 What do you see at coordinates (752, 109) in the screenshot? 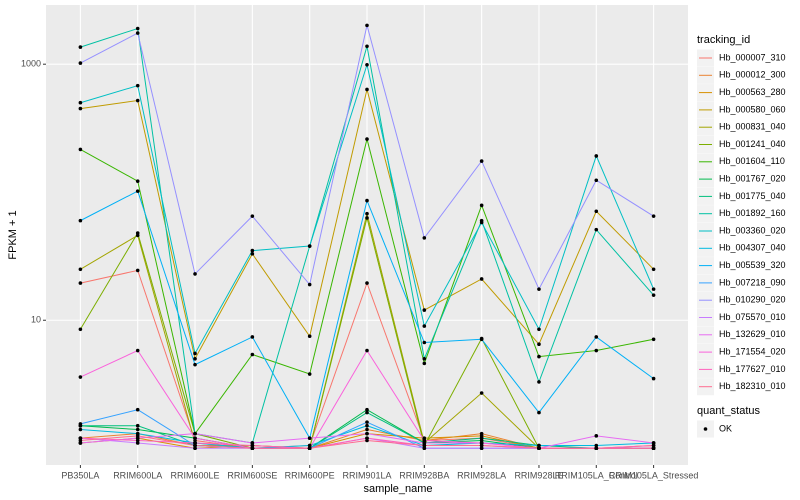
I see `legend-label: Hb_000580_060` at bounding box center [752, 109].